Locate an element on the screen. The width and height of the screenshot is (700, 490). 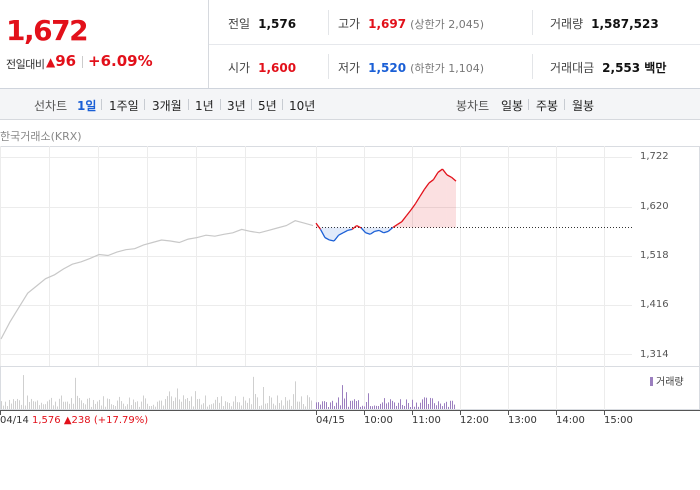
x-tick-label: 11:00 is located at coordinates (426, 420).